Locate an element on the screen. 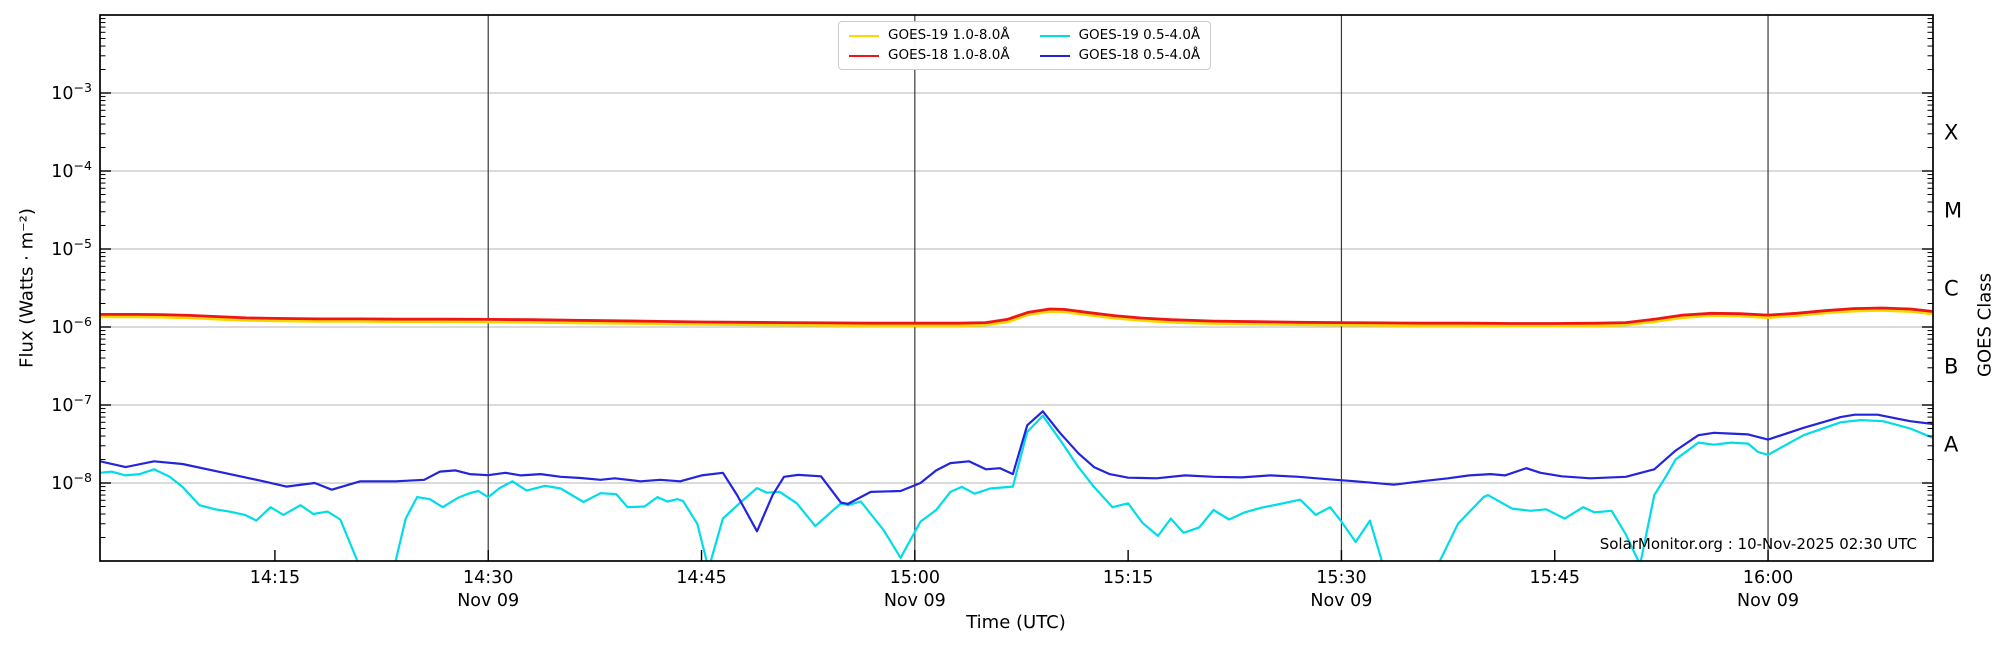 The width and height of the screenshot is (2000, 650). goes-class-letter: M is located at coordinates (1953, 211).